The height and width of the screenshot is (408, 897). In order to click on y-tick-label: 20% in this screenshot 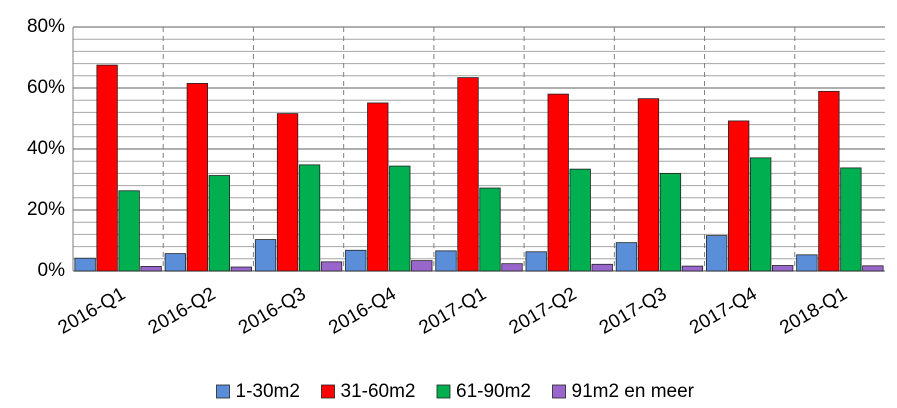, I will do `click(46, 209)`.